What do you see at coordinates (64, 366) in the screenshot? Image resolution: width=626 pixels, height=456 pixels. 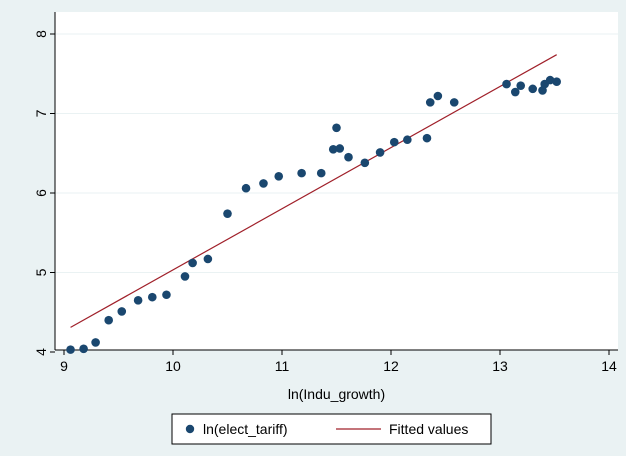 I see `x-tick-label: 9` at bounding box center [64, 366].